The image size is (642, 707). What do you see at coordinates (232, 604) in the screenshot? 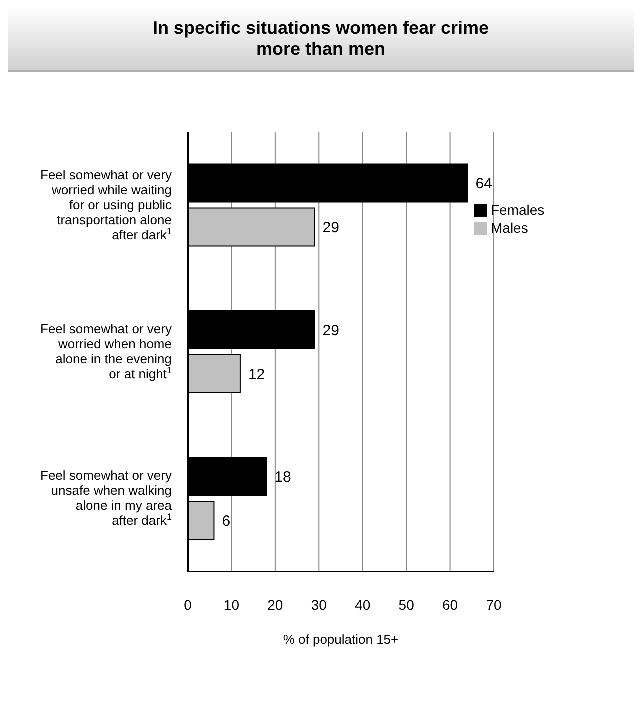
I see `x-tick-label: 10` at bounding box center [232, 604].